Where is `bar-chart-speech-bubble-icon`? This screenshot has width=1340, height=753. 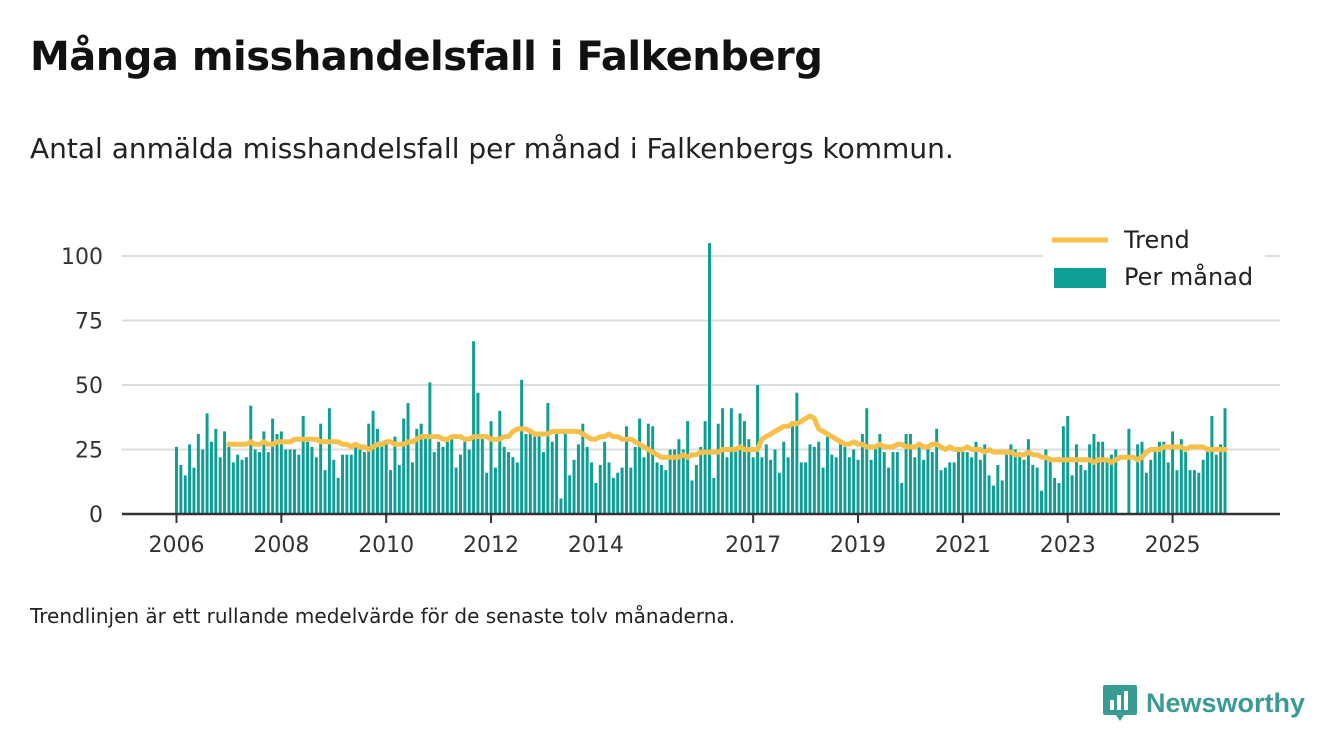
bar-chart-speech-bubble-icon is located at coordinates (1120, 703).